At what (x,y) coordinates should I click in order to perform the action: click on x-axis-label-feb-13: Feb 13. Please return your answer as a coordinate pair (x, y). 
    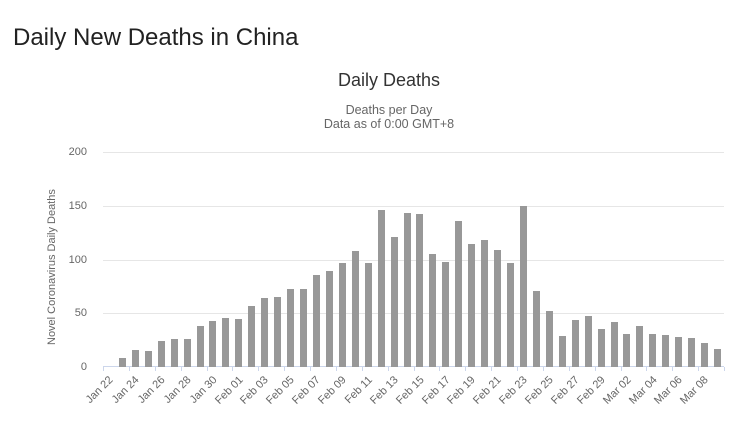
    Looking at the image, I should click on (384, 390).